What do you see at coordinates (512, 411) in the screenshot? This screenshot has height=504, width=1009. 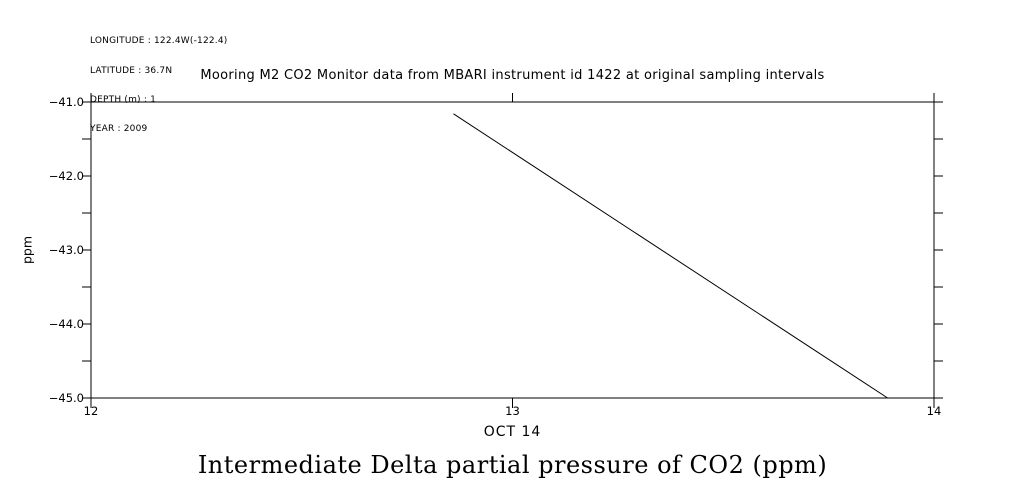 I see `x-tick-label: 13` at bounding box center [512, 411].